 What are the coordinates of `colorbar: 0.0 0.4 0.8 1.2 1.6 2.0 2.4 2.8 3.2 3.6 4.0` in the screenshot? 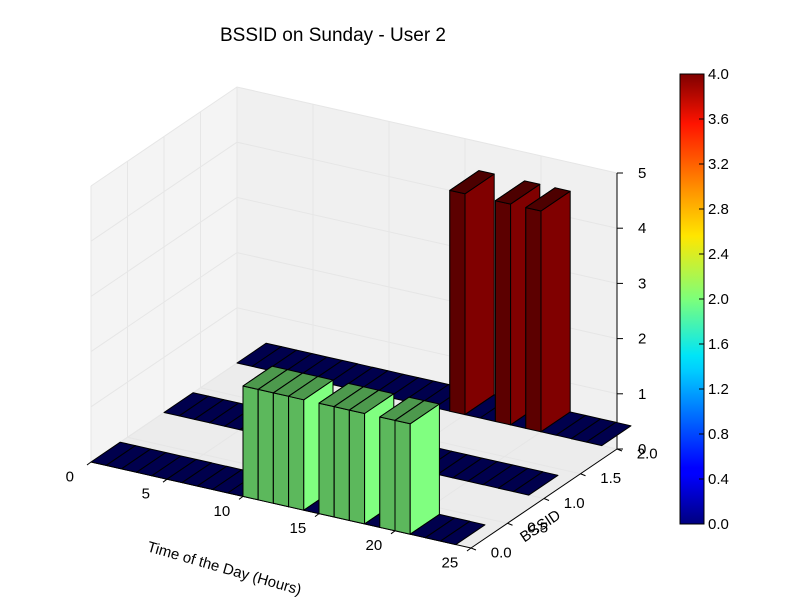 It's located at (704, 299).